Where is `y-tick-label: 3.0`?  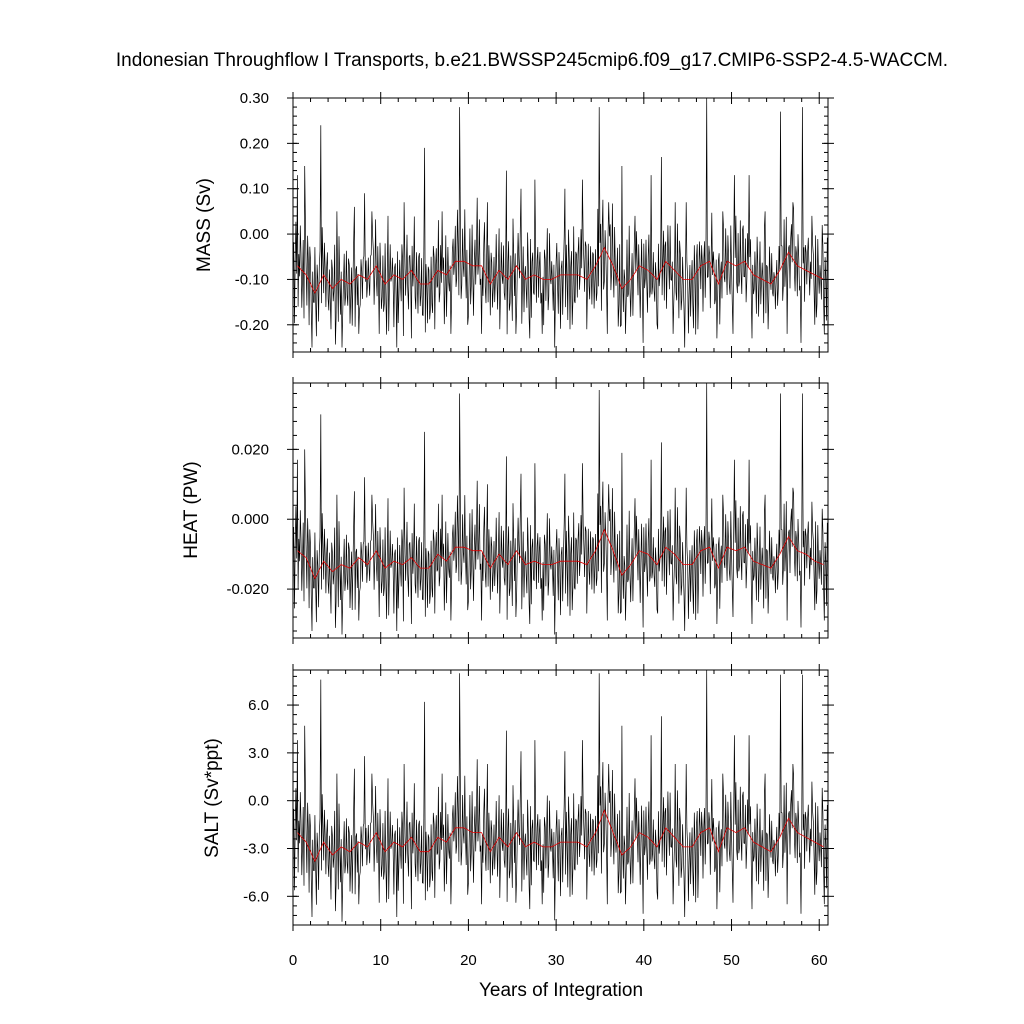
y-tick-label: 3.0 is located at coordinates (258, 753).